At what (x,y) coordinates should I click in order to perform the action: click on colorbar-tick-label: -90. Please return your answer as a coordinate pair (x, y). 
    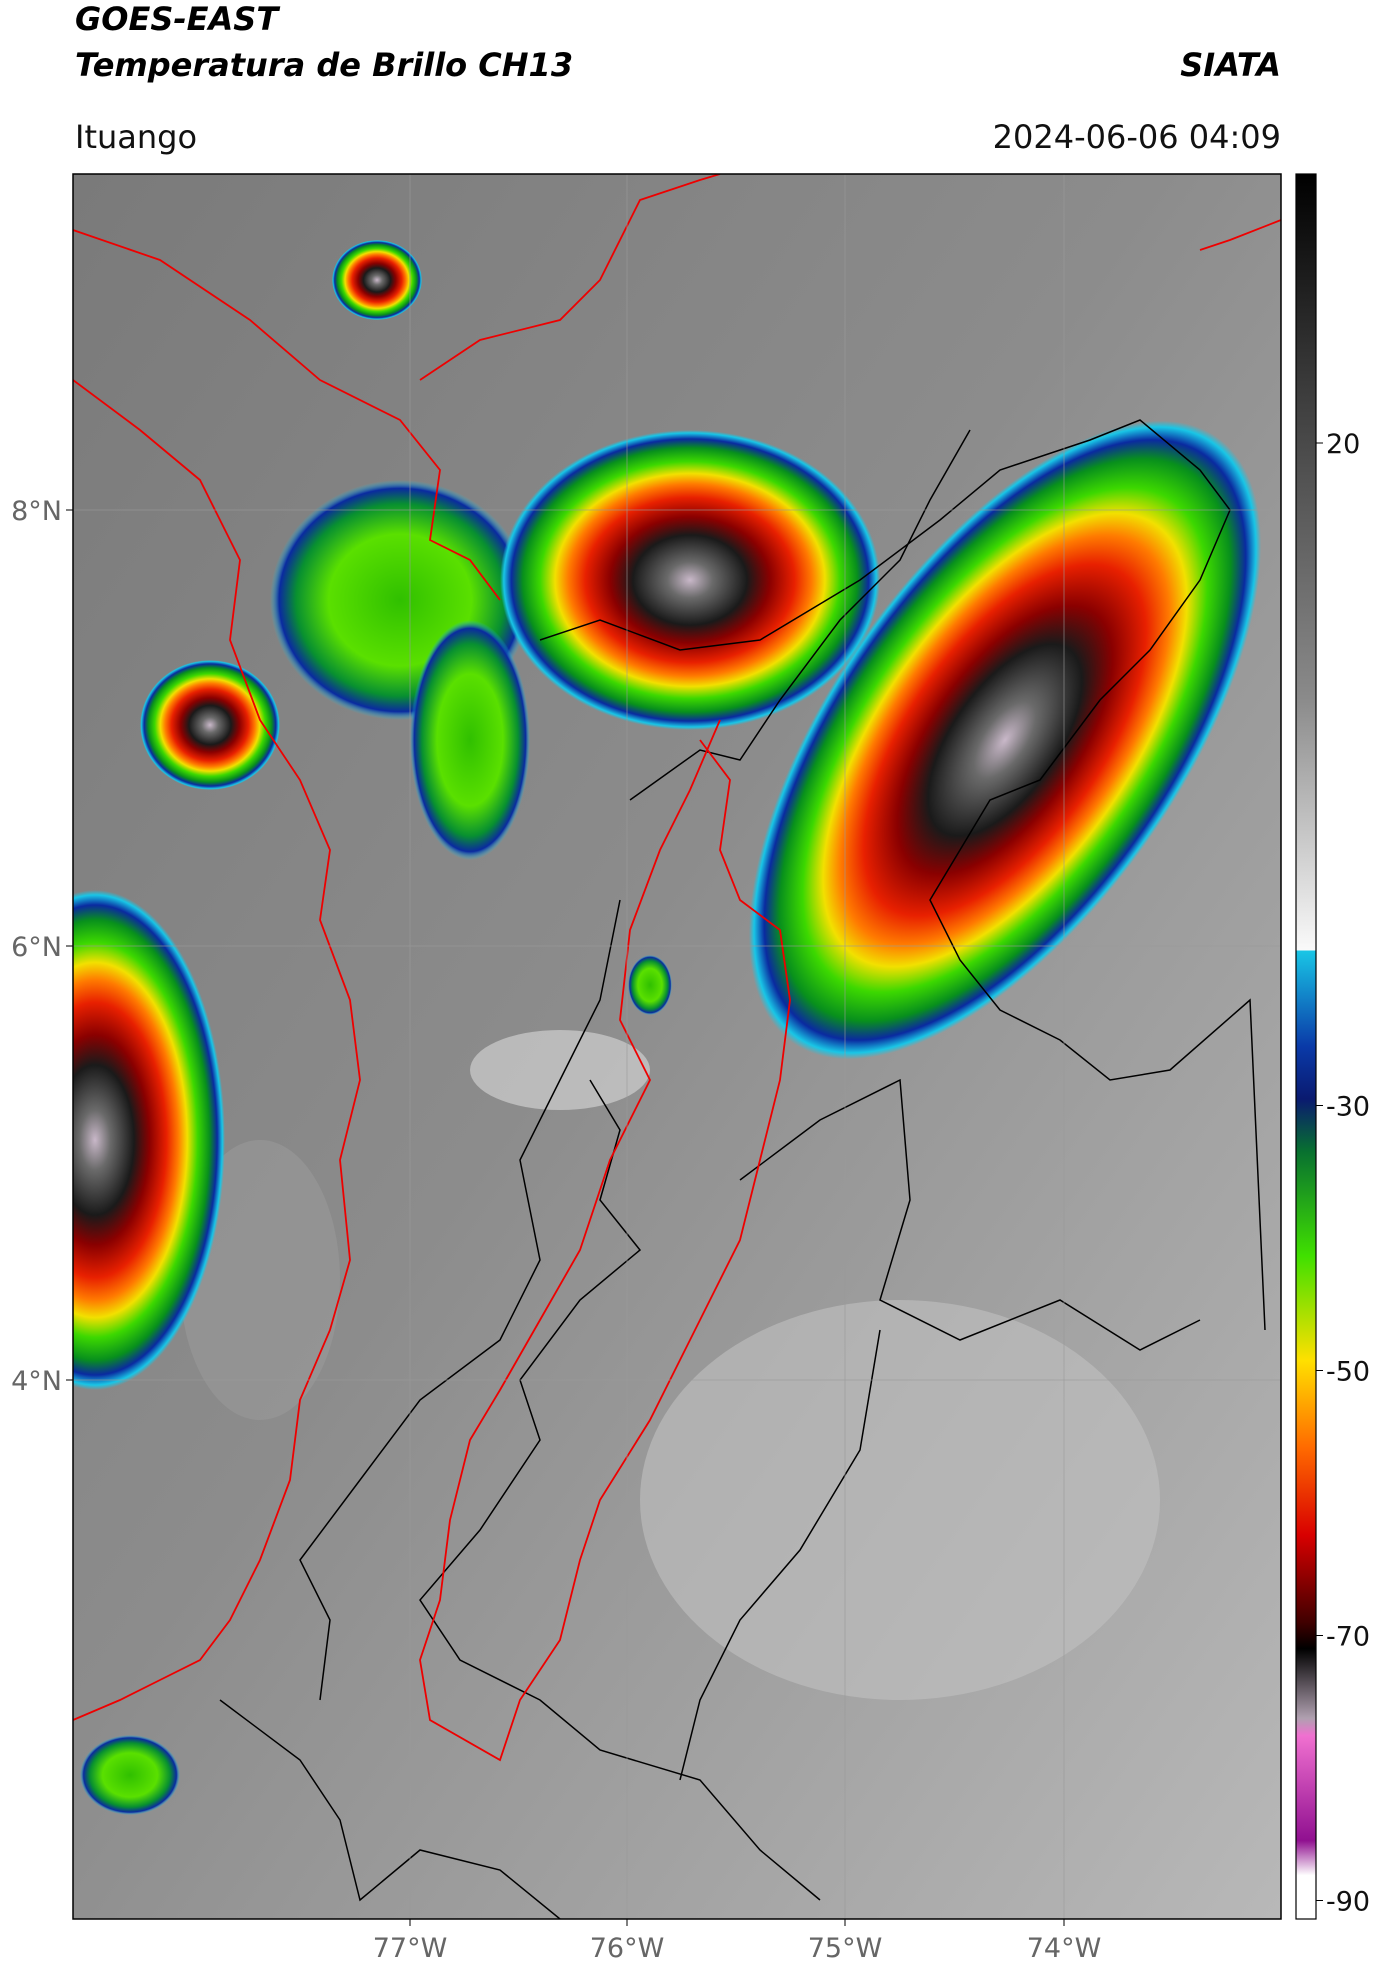
    Looking at the image, I should click on (1348, 1902).